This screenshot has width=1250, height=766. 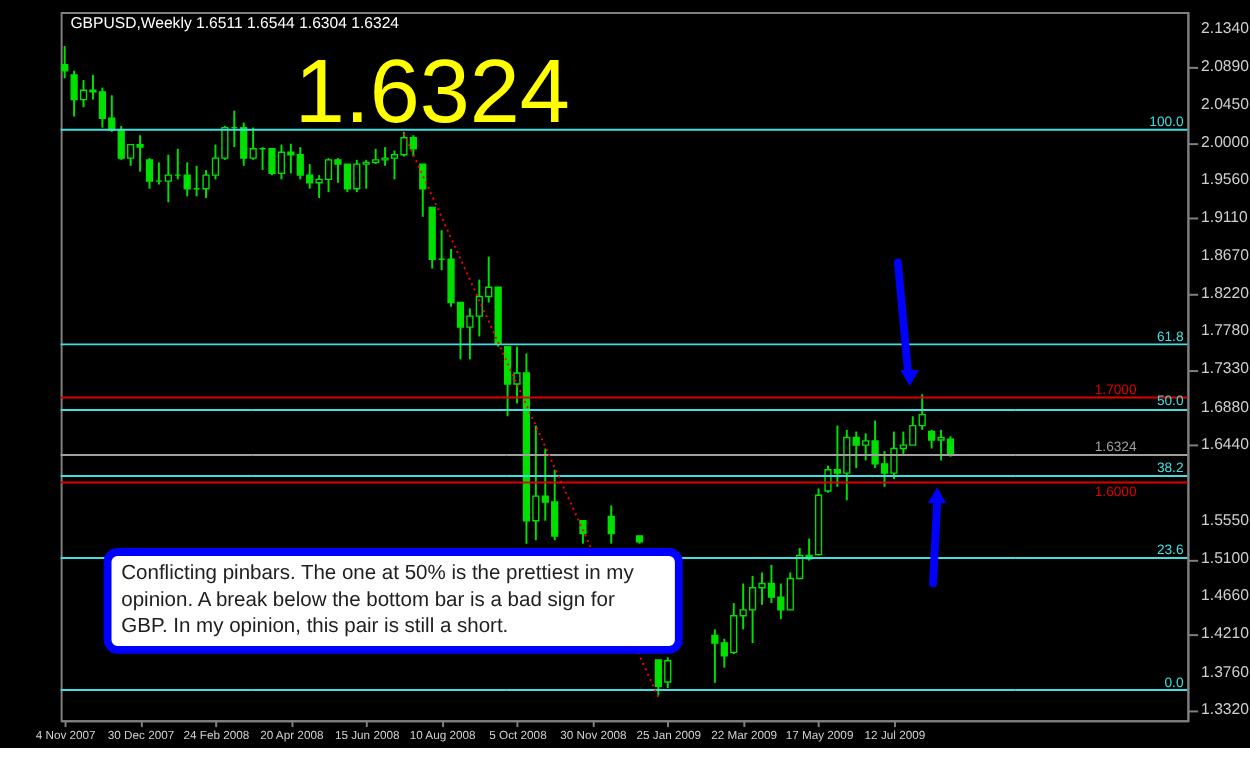 I want to click on y-tick-label: 1.5550, so click(x=1225, y=519).